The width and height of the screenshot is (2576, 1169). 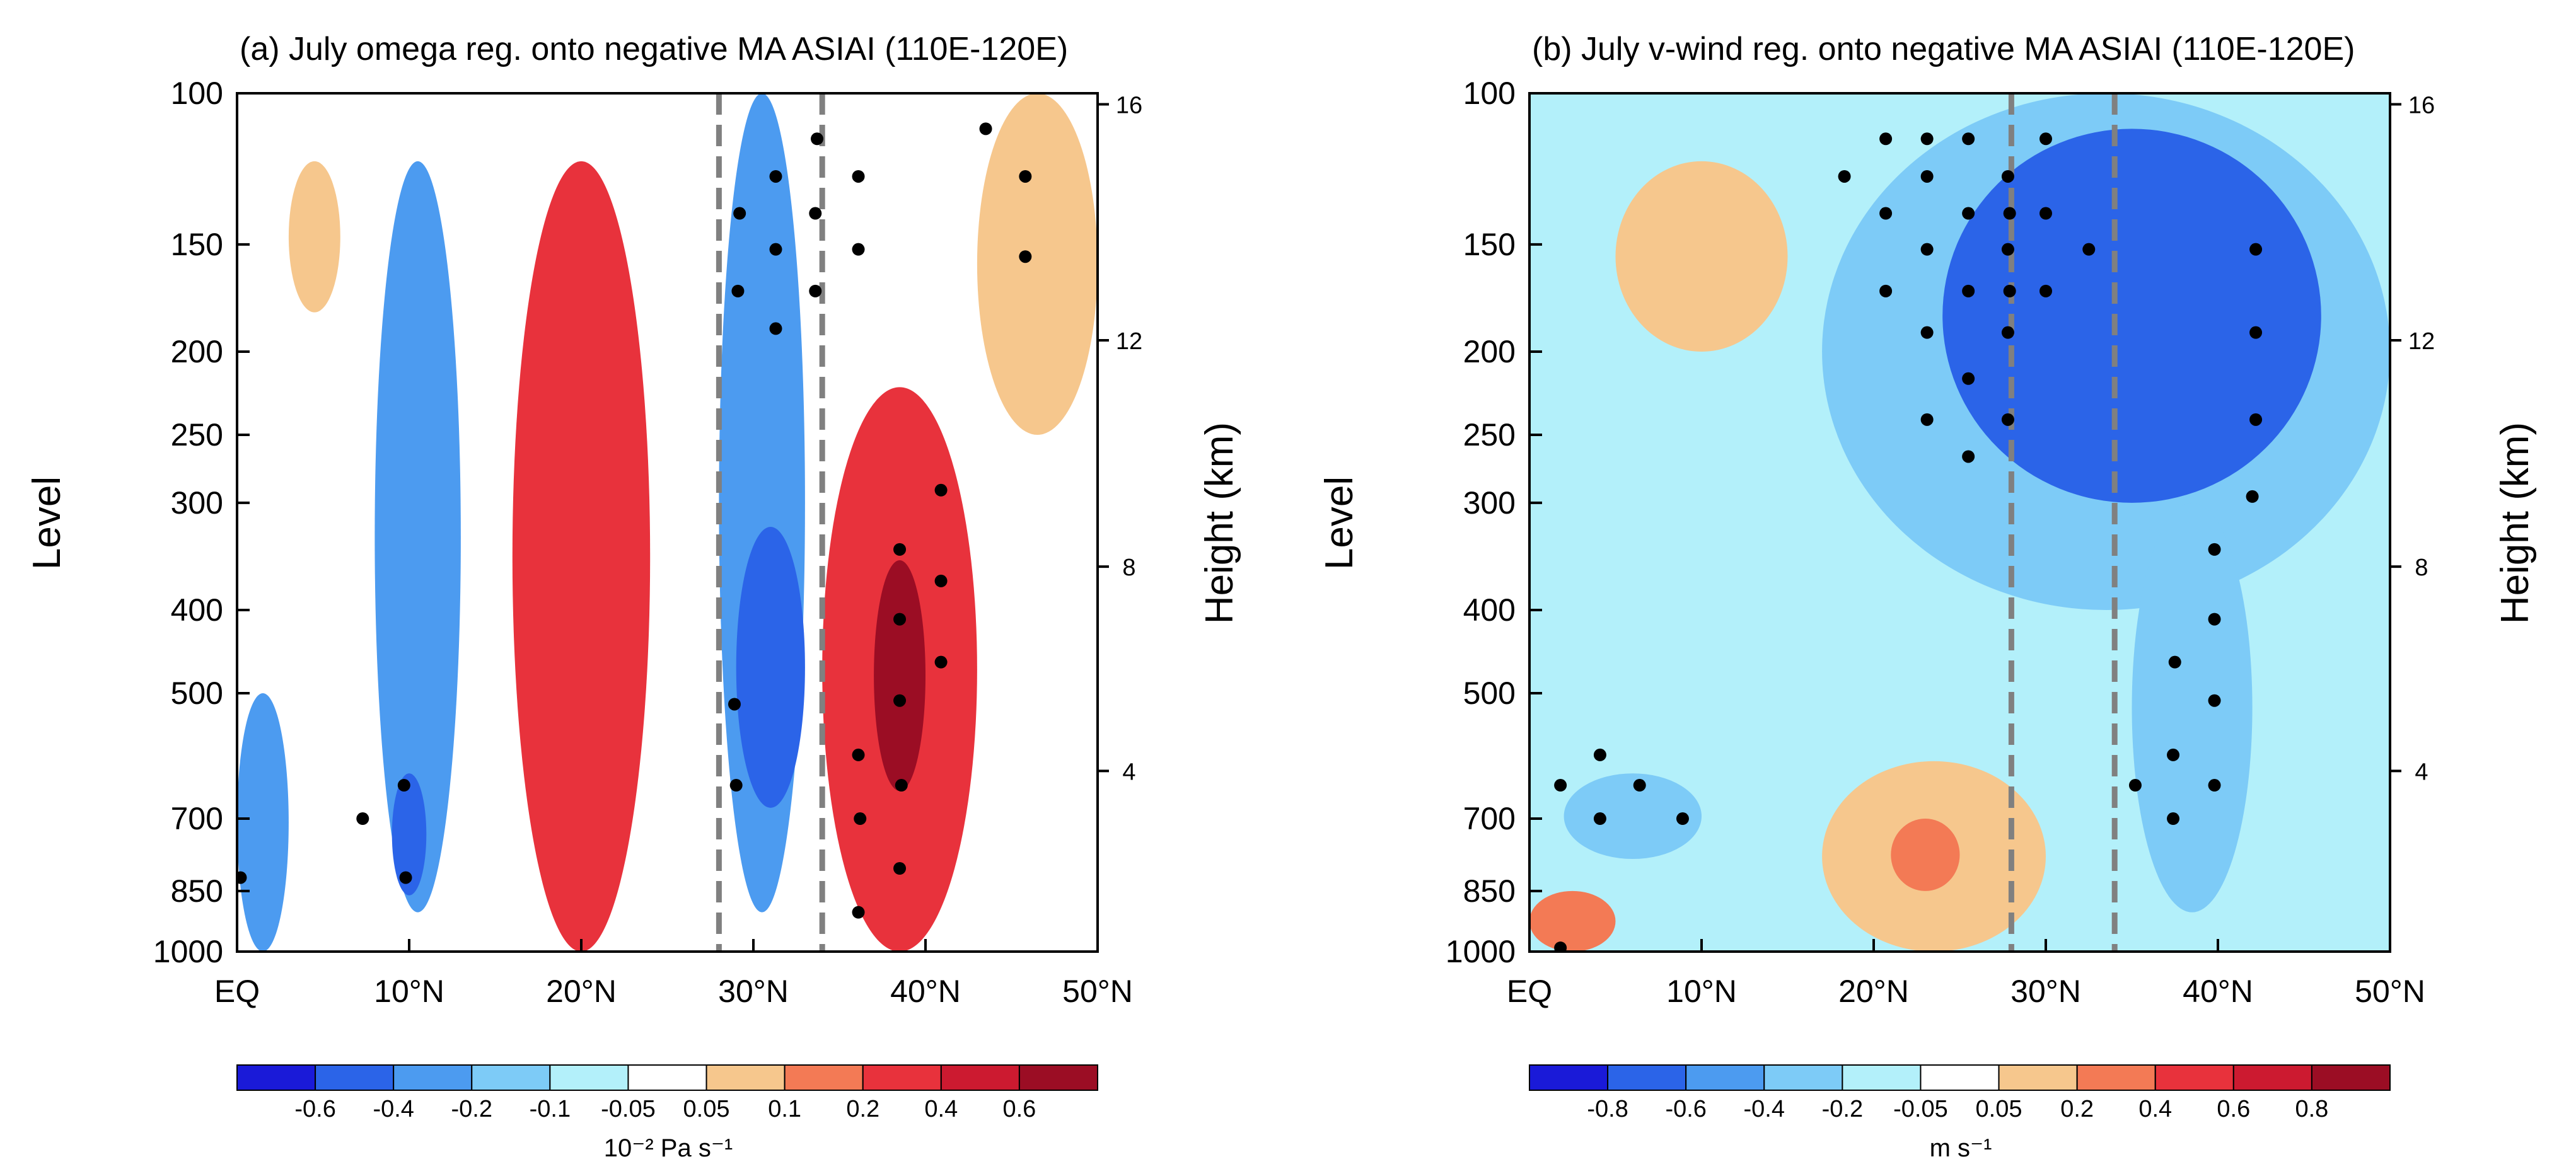 I want to click on y-tick-label: 250, so click(x=197, y=434).